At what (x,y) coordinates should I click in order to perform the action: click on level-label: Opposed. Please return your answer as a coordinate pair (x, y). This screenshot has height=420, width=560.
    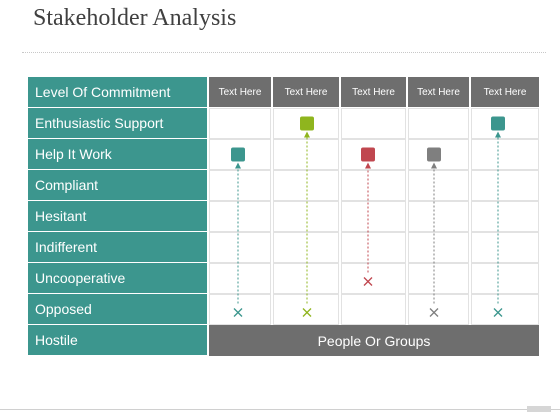
    Looking at the image, I should click on (117, 309).